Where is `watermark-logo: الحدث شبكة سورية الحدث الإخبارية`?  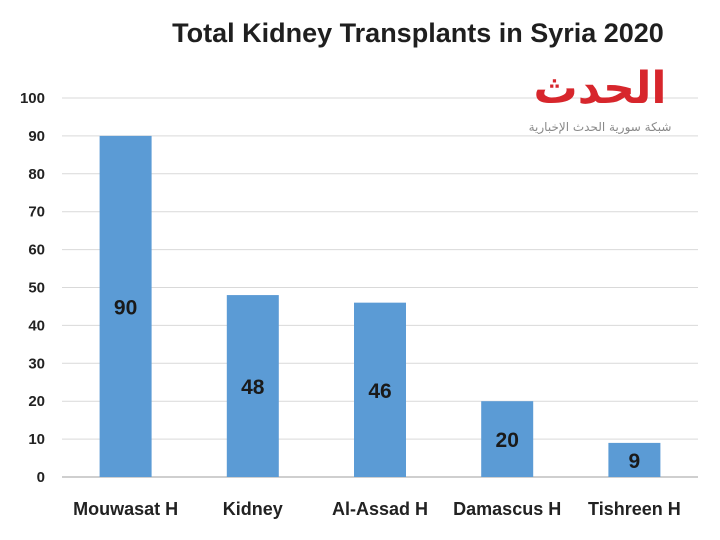 watermark-logo: الحدث شبكة سورية الحدث الإخبارية is located at coordinates (600, 99).